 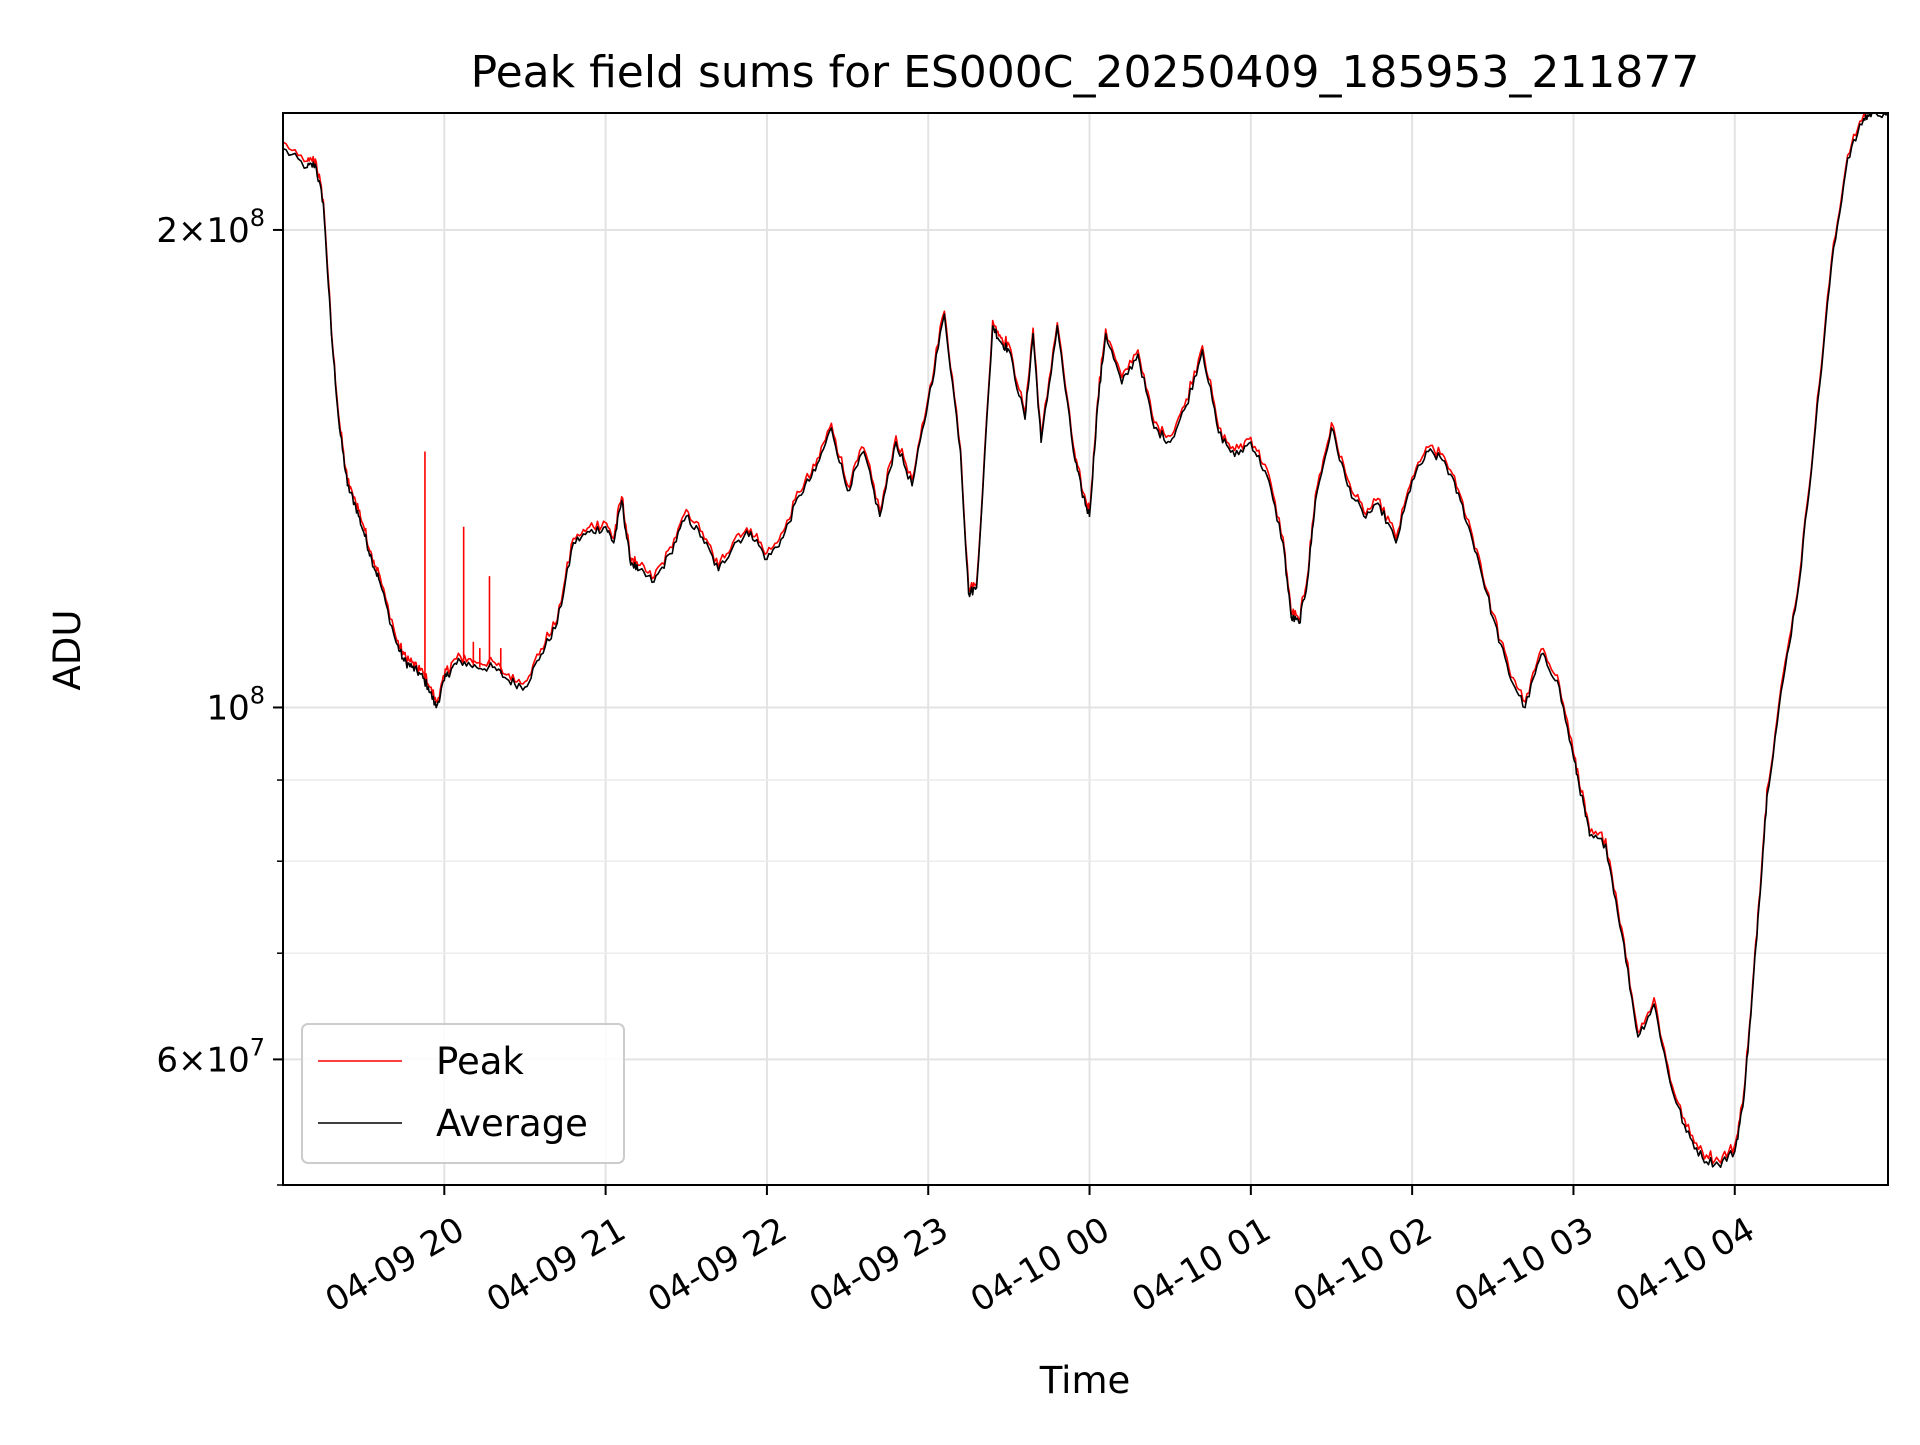 I want to click on y-tick-label: 6×10⁷, so click(x=210, y=1056).